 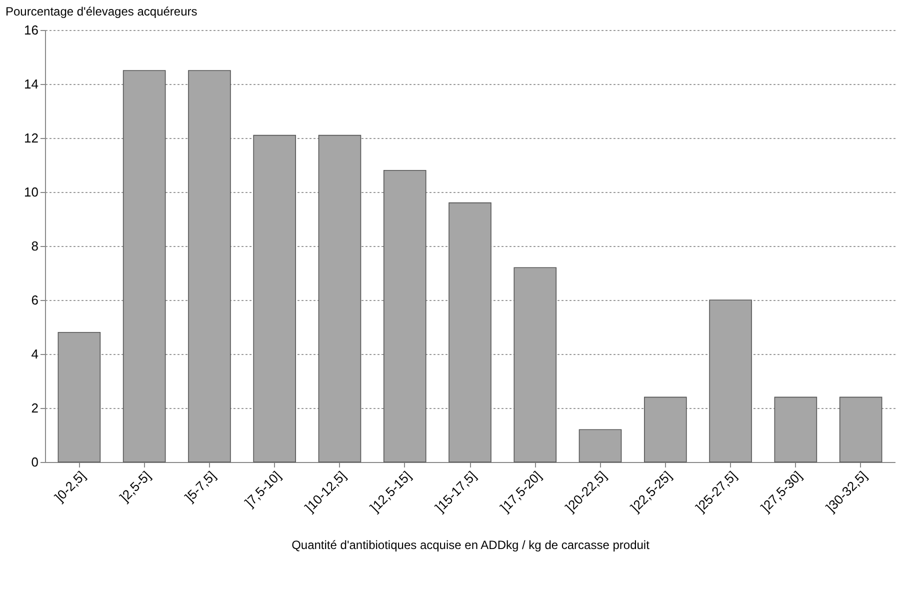 What do you see at coordinates (31, 84) in the screenshot?
I see `y-tick-label: 14` at bounding box center [31, 84].